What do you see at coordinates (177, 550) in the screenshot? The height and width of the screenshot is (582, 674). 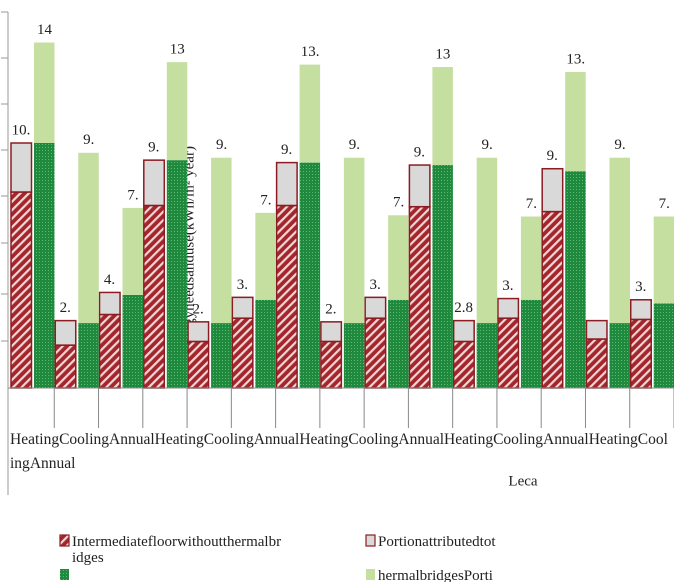 I see `legend-label: Intermediatefloorwithoutthermalbridges` at bounding box center [177, 550].